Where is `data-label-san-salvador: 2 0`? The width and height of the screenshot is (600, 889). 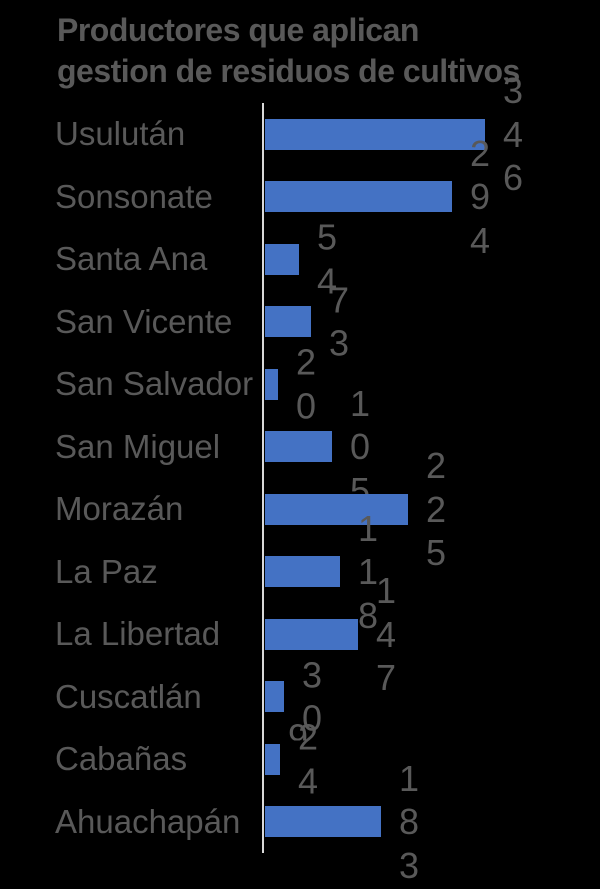 data-label-san-salvador: 2 0 is located at coordinates (306, 384).